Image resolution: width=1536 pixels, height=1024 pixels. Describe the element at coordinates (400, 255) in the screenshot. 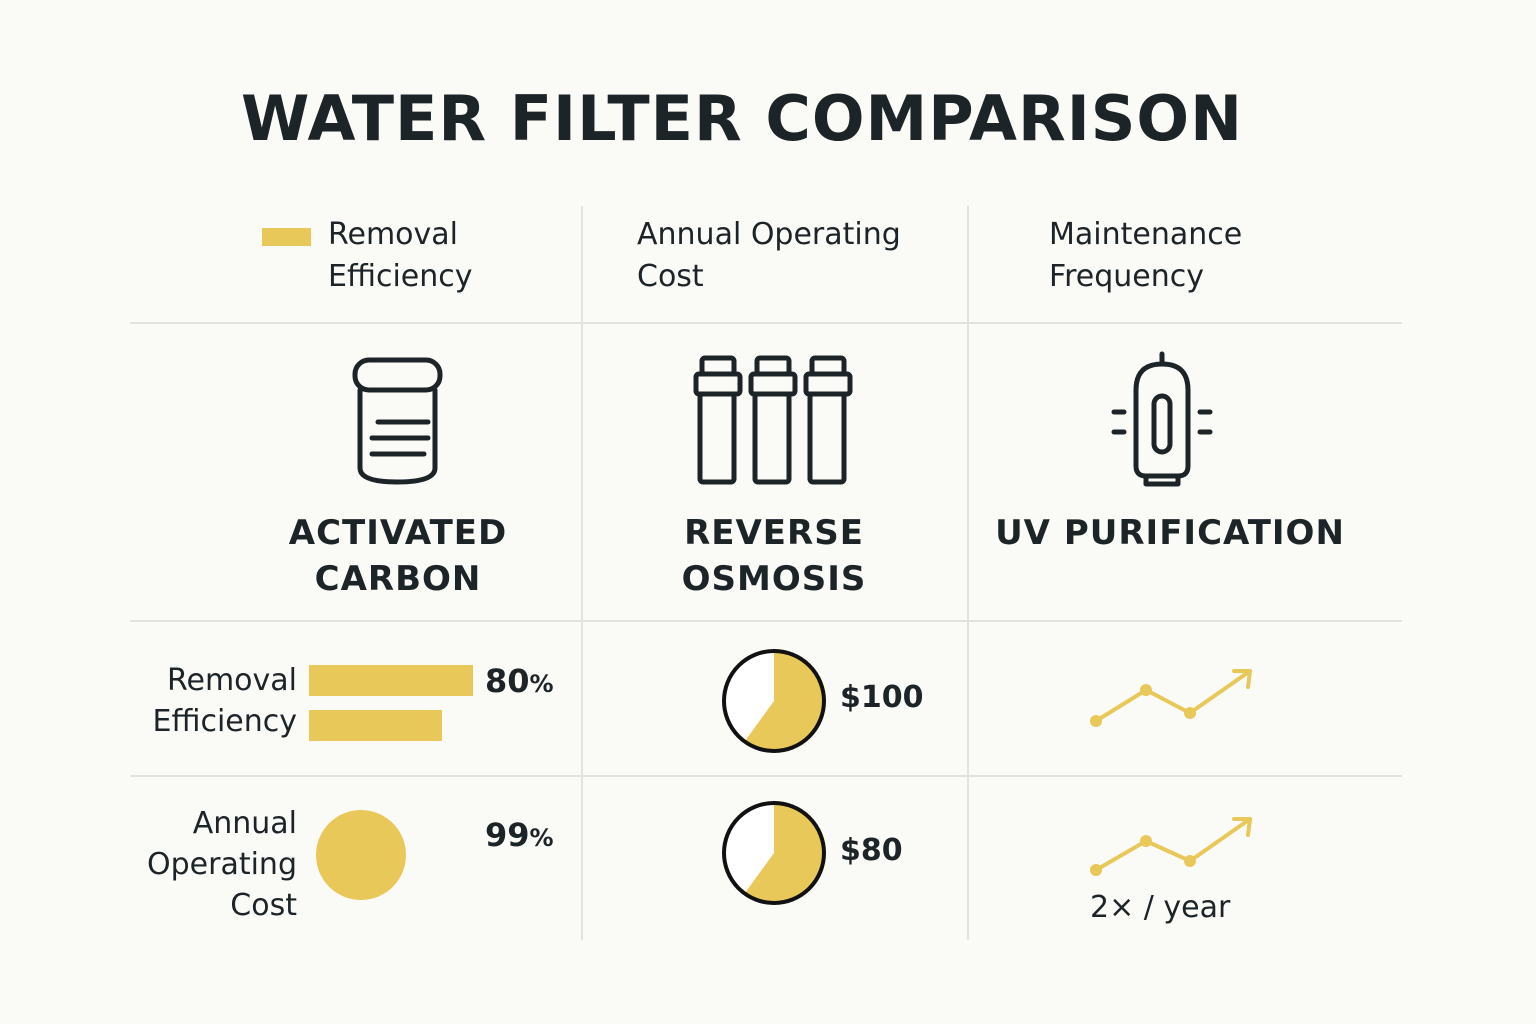

I see `legend-label-removal-efficiency: Removal Efficiency` at that location.